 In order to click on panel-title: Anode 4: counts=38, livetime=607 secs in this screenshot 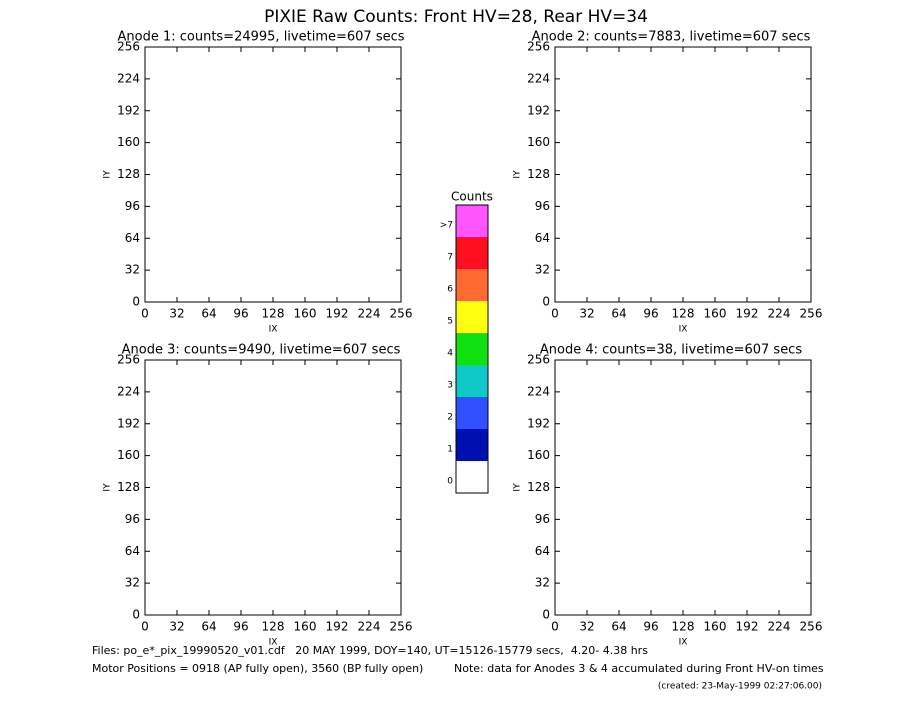, I will do `click(671, 350)`.